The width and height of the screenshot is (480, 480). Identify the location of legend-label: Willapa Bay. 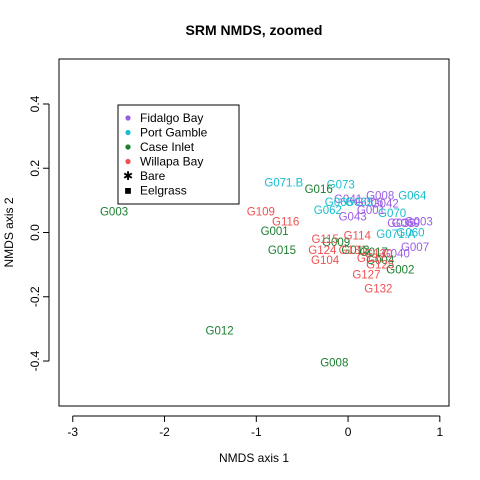
(171, 162).